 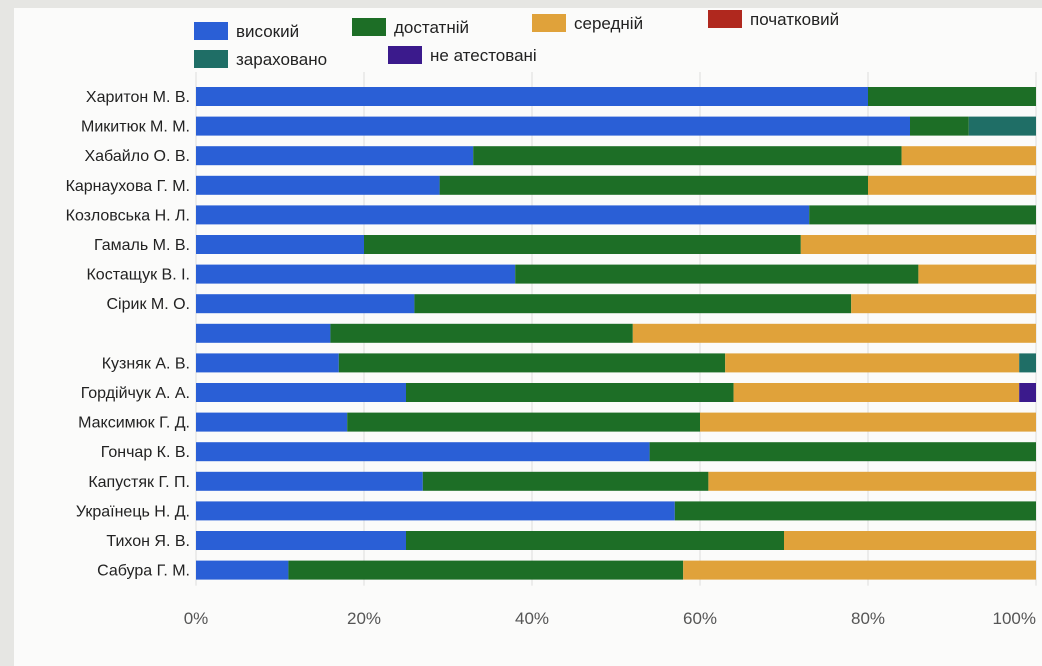 What do you see at coordinates (146, 363) in the screenshot?
I see `category-label: Кузняк А. В.` at bounding box center [146, 363].